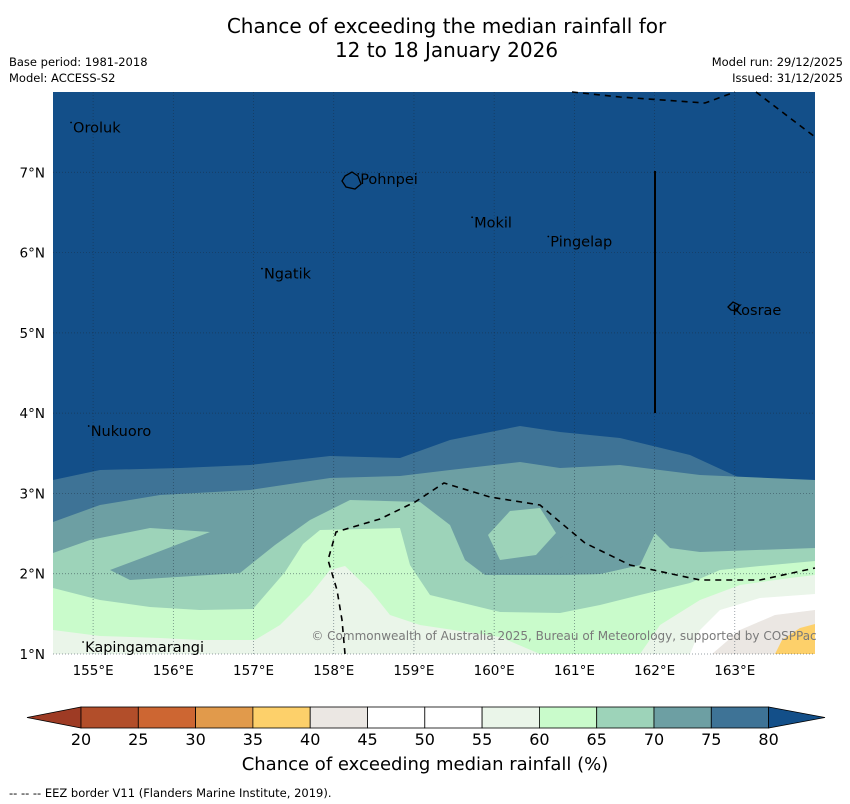  I want to click on colorbar-tick-label: 55, so click(482, 739).